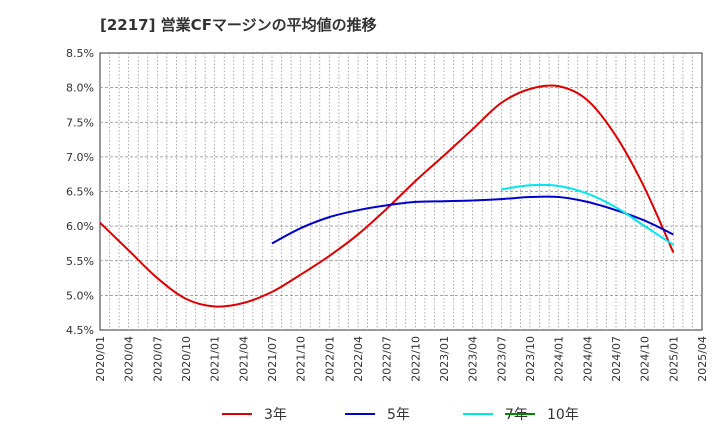  Describe the element at coordinates (616, 359) in the screenshot. I see `x-tick-label: 2024/07` at that location.